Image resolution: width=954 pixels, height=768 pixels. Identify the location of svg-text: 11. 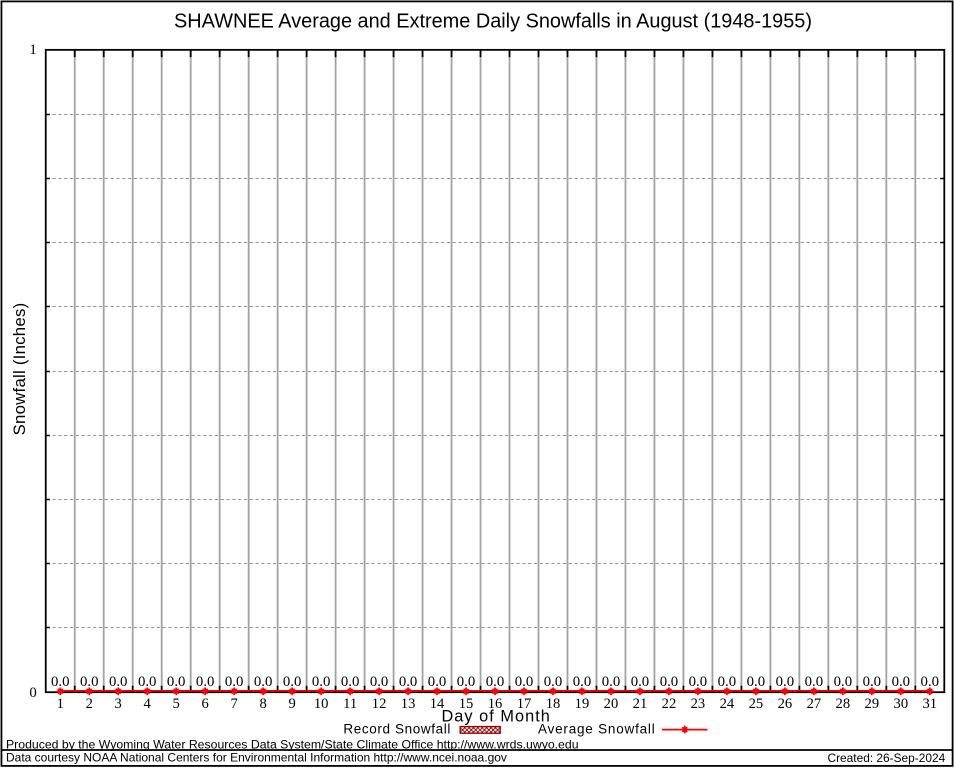
(350, 704).